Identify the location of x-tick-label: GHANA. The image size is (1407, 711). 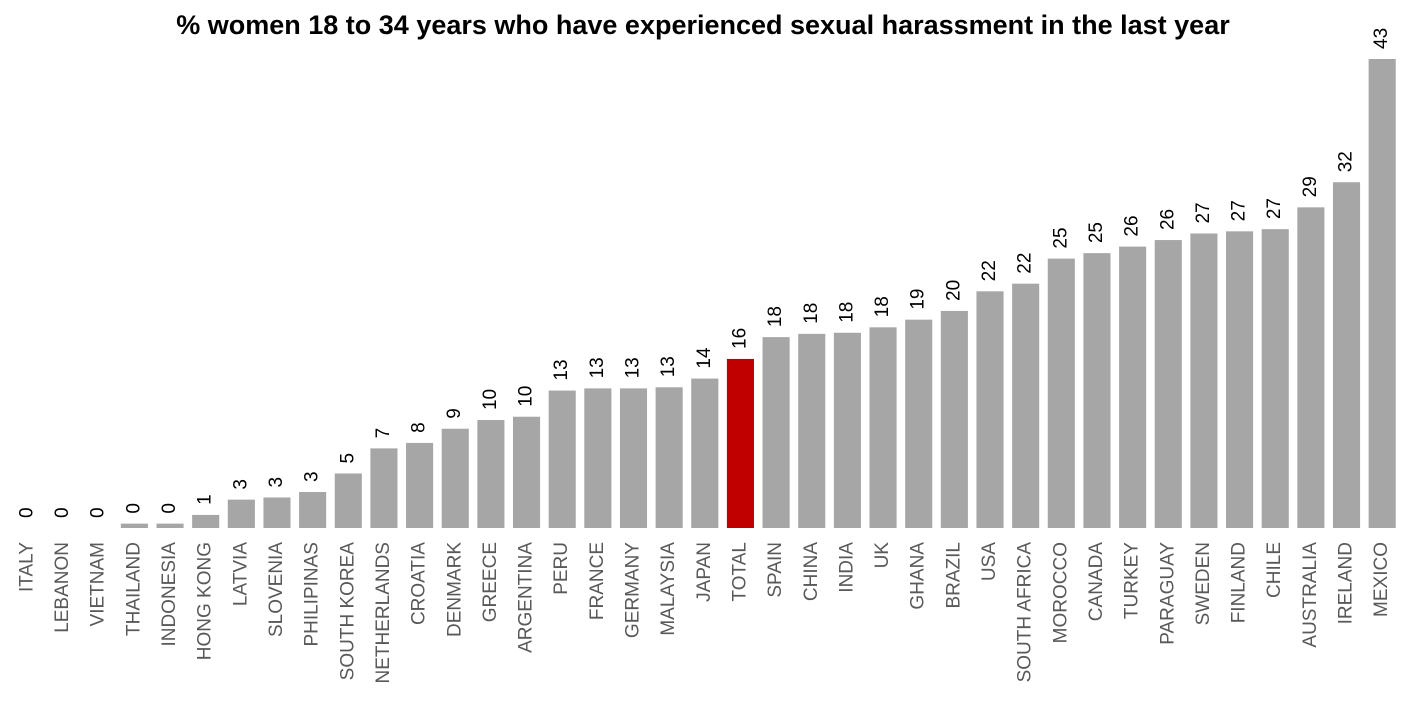
(918, 576).